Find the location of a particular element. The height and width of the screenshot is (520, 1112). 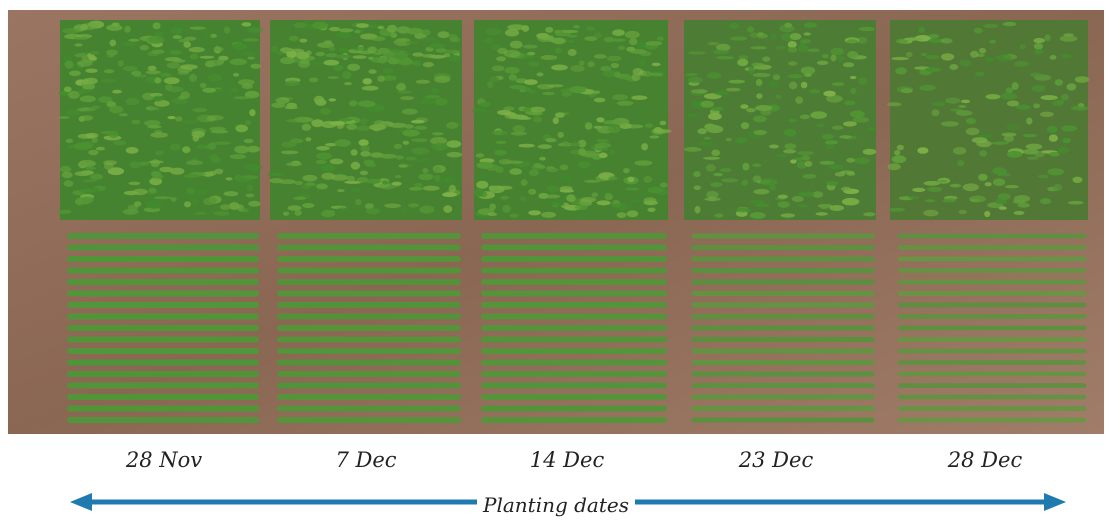

planting-dates-label: Planting dates is located at coordinates (556, 505).